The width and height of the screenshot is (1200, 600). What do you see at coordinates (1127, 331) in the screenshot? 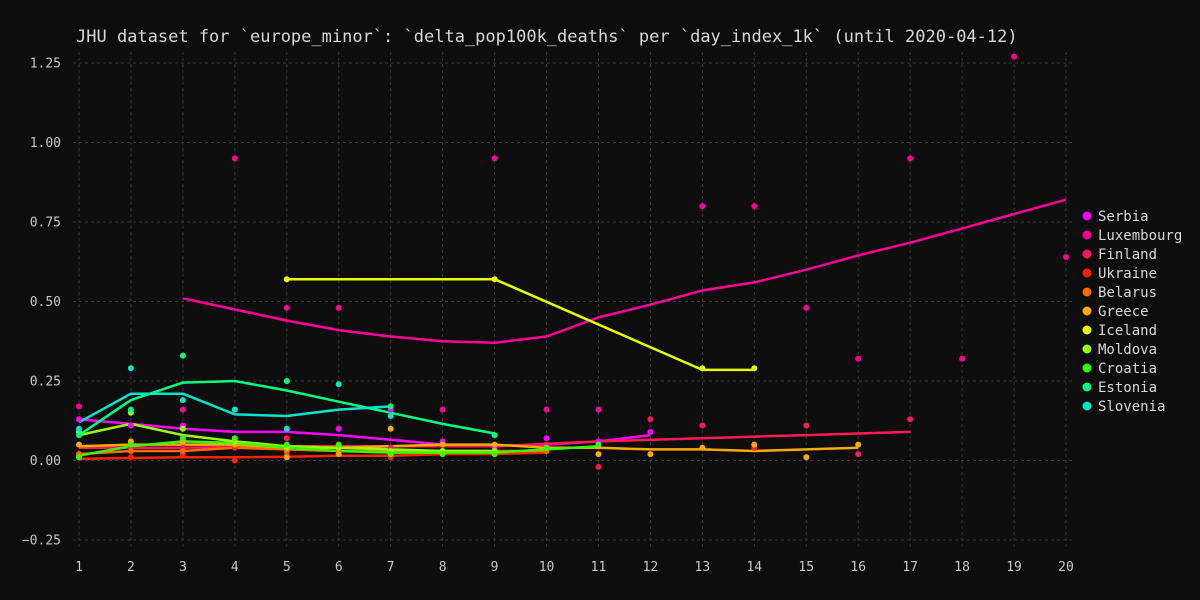
I see `legend-label-iceland: Iceland` at bounding box center [1127, 331].